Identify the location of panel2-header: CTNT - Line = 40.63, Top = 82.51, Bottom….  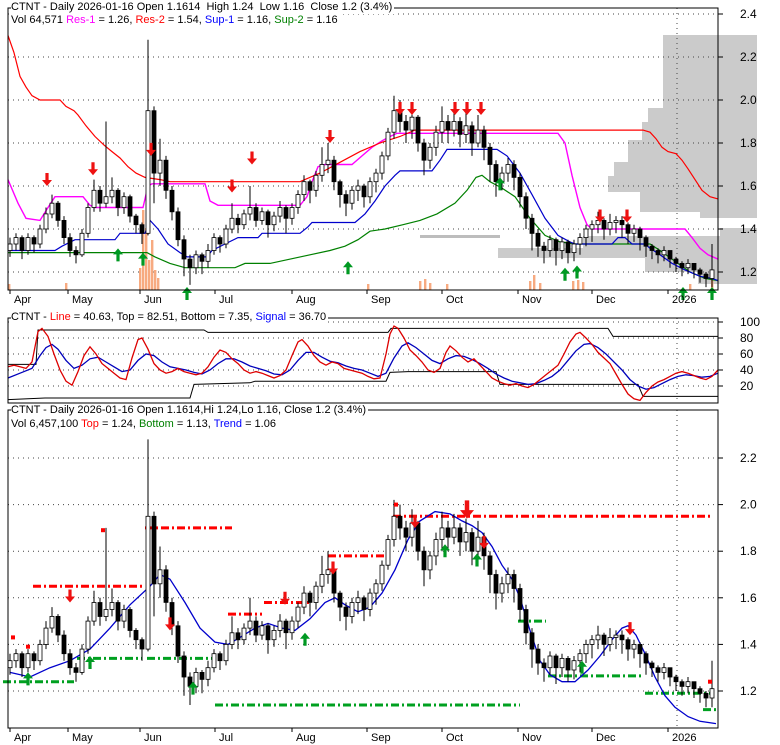
(170, 317).